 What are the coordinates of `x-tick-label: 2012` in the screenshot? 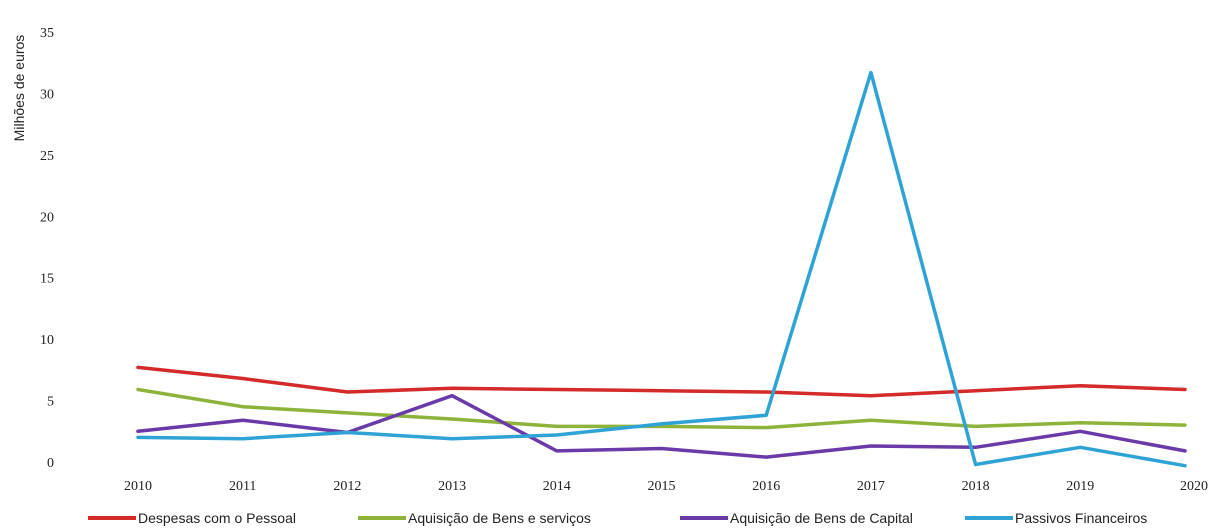 It's located at (347, 486).